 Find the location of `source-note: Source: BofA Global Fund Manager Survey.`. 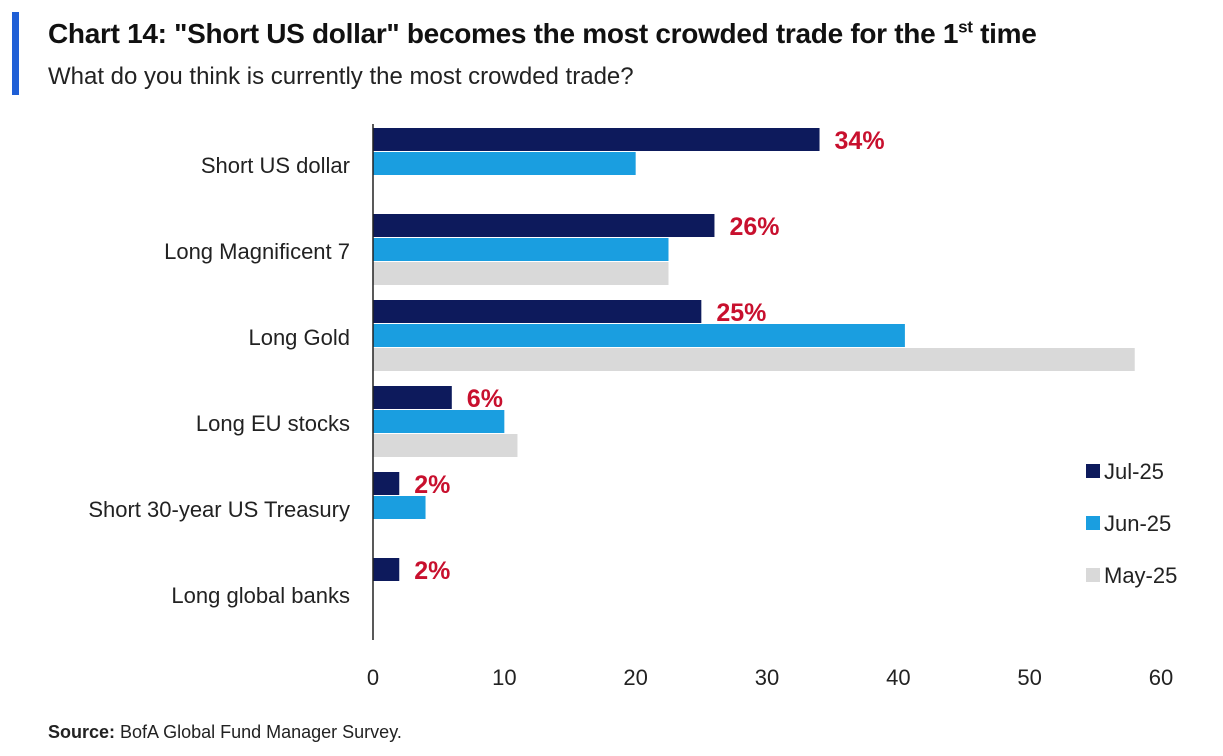

source-note: Source: BofA Global Fund Manager Survey. is located at coordinates (225, 732).